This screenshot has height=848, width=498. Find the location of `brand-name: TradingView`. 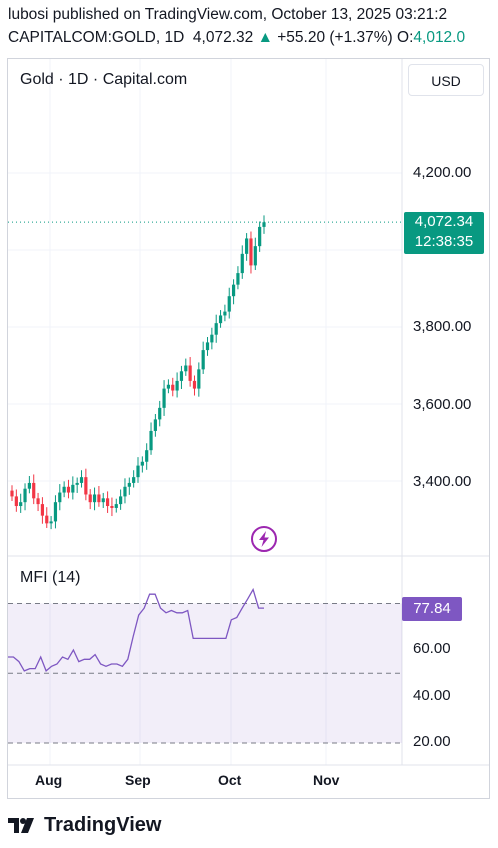

brand-name: TradingView is located at coordinates (103, 824).